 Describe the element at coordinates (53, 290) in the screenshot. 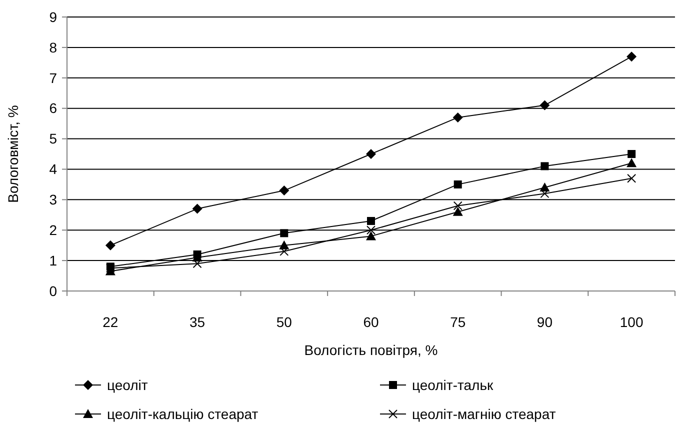

I see `y-tick-label: 0` at that location.